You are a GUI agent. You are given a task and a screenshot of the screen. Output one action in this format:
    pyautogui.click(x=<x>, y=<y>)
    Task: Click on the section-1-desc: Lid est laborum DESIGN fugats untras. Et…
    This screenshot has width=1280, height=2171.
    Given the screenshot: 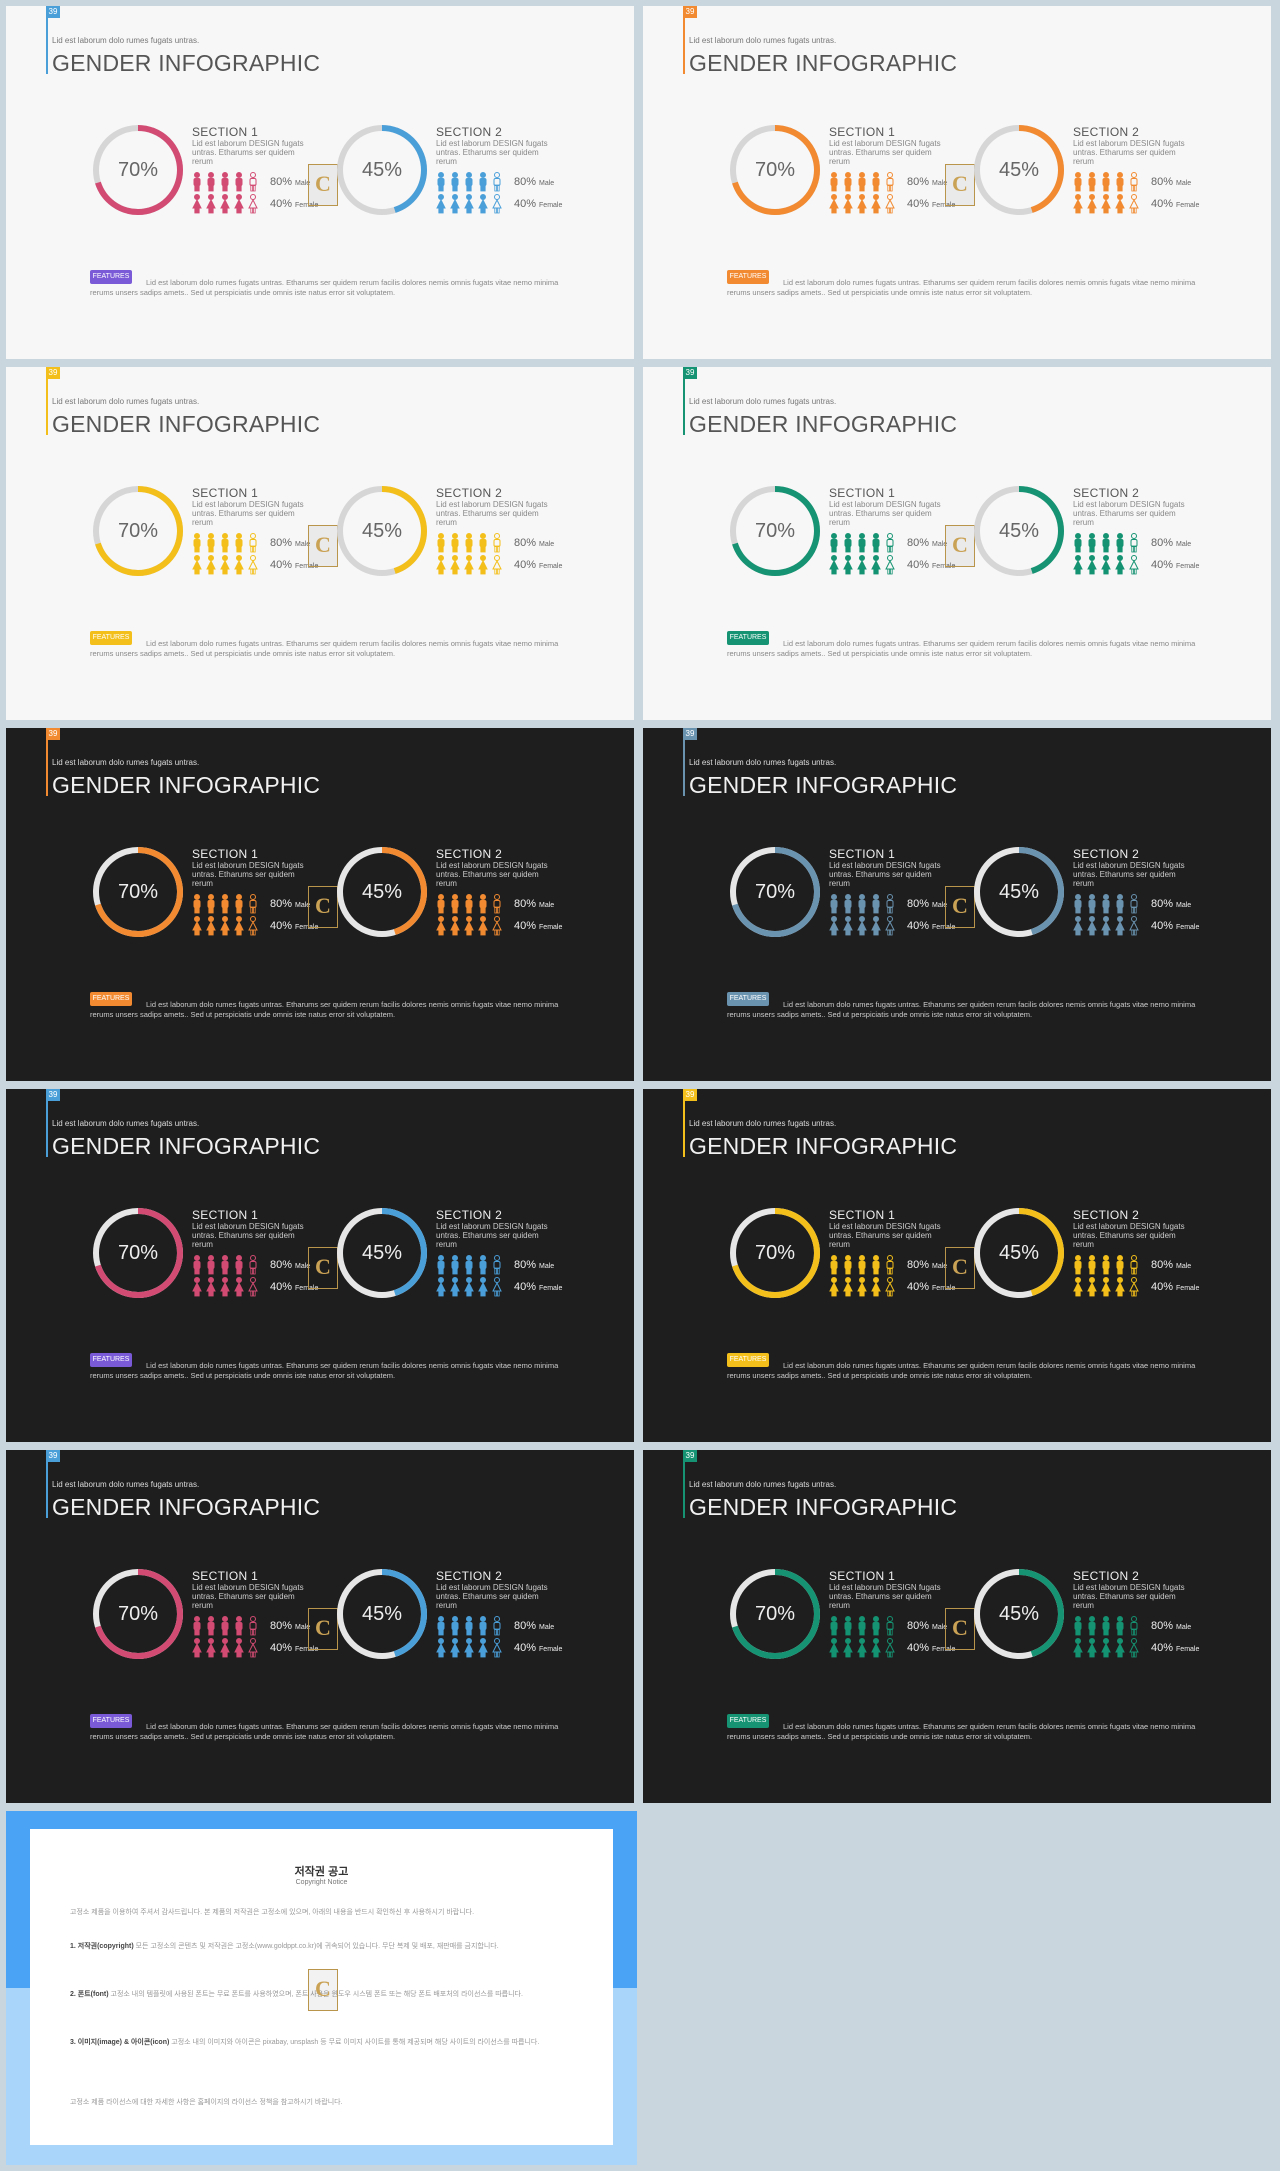 What is the action you would take?
    pyautogui.click(x=885, y=152)
    